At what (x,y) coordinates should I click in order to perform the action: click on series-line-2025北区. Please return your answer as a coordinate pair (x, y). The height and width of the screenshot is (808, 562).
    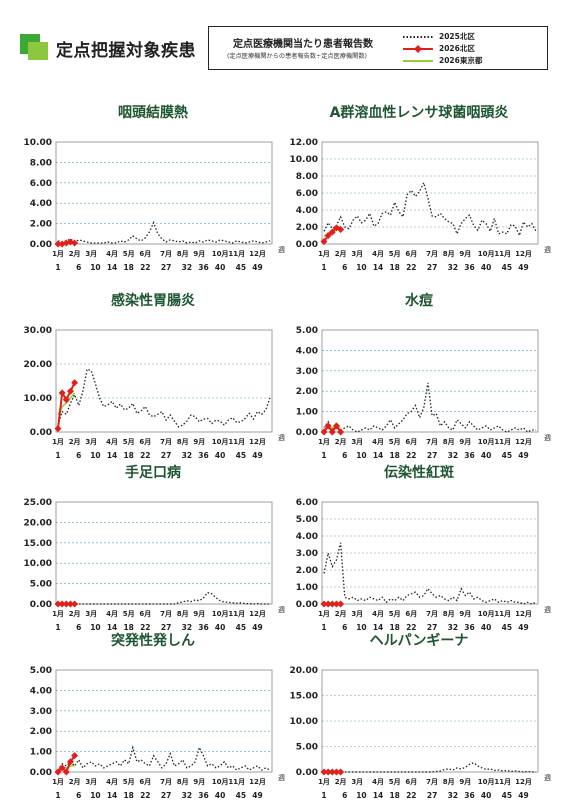
    Looking at the image, I should click on (164, 232).